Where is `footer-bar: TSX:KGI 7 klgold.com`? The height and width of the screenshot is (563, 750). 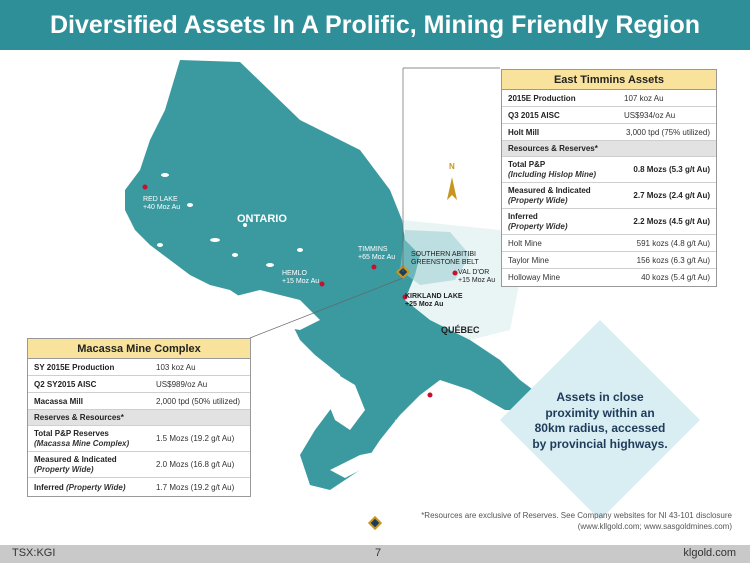 footer-bar: TSX:KGI 7 klgold.com is located at coordinates (375, 554).